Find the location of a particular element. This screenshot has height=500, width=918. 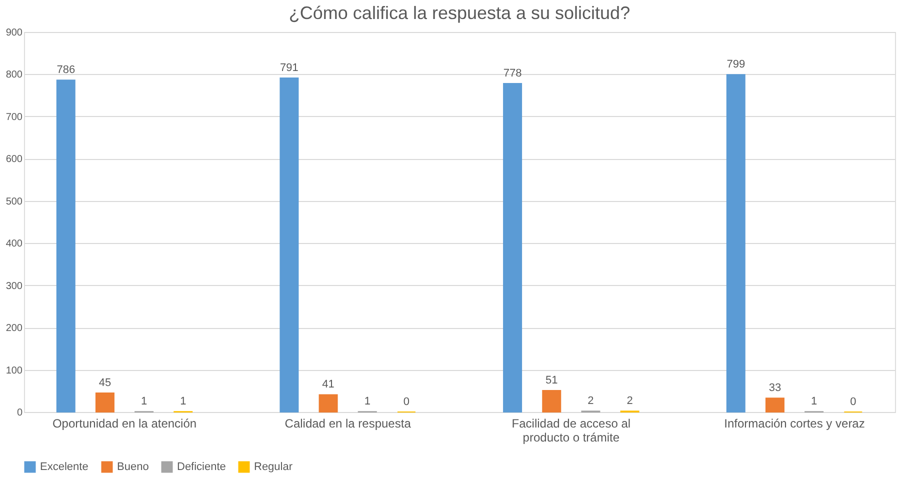

data-label: 45 is located at coordinates (105, 383).